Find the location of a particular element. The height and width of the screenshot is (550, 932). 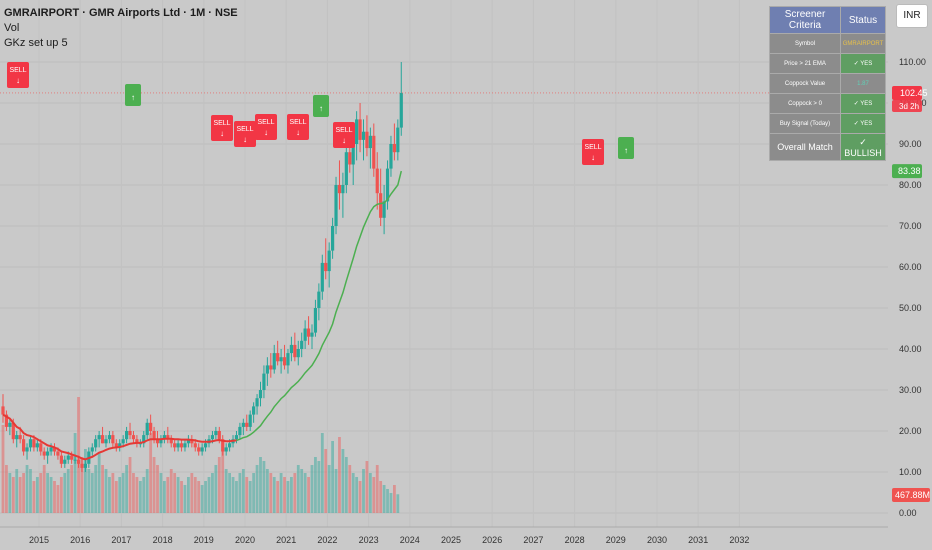

buy-signal is located at coordinates (626, 148).